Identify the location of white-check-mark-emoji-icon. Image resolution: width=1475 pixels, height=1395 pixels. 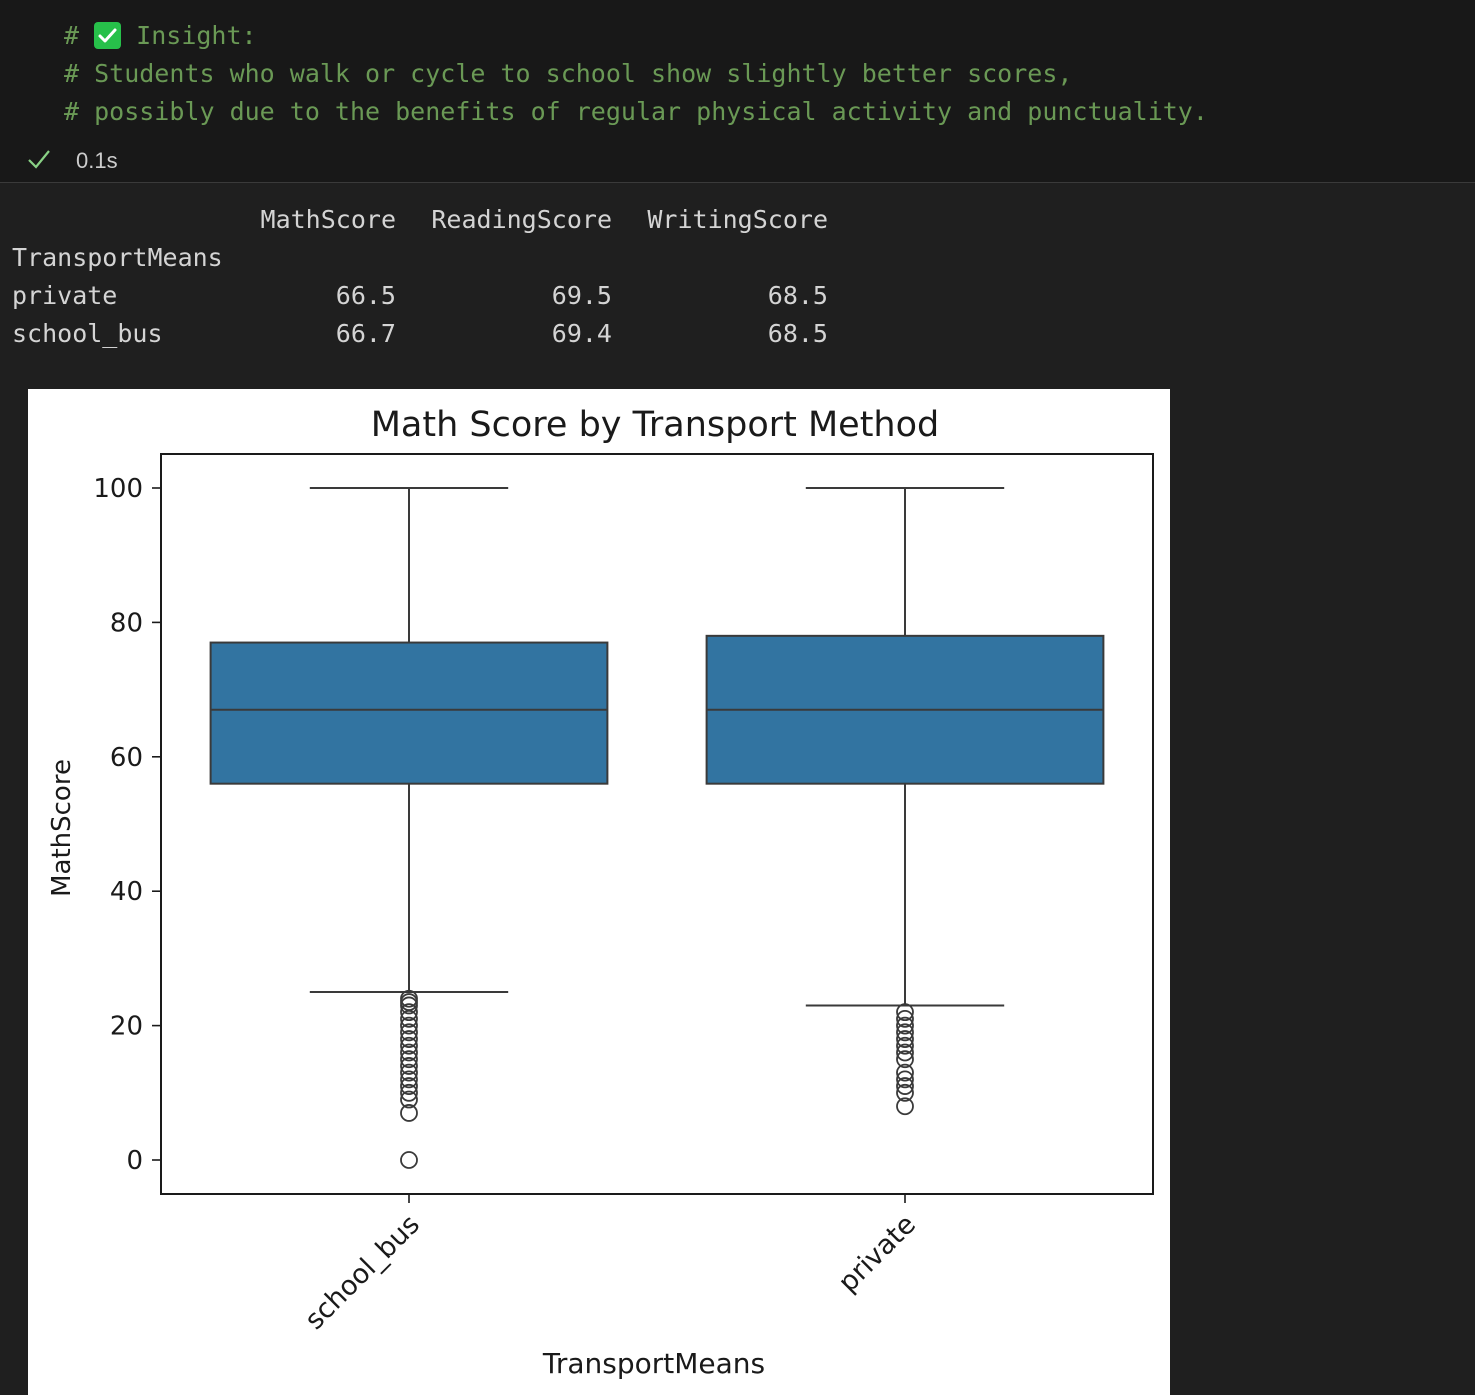
(108, 35).